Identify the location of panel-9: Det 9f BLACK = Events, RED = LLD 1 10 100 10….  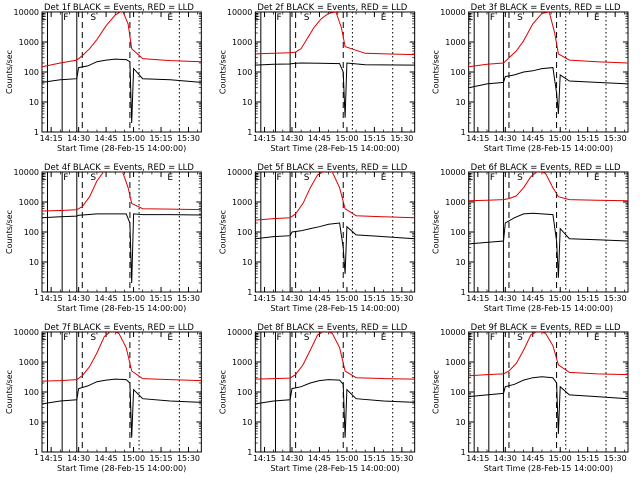
(530, 398).